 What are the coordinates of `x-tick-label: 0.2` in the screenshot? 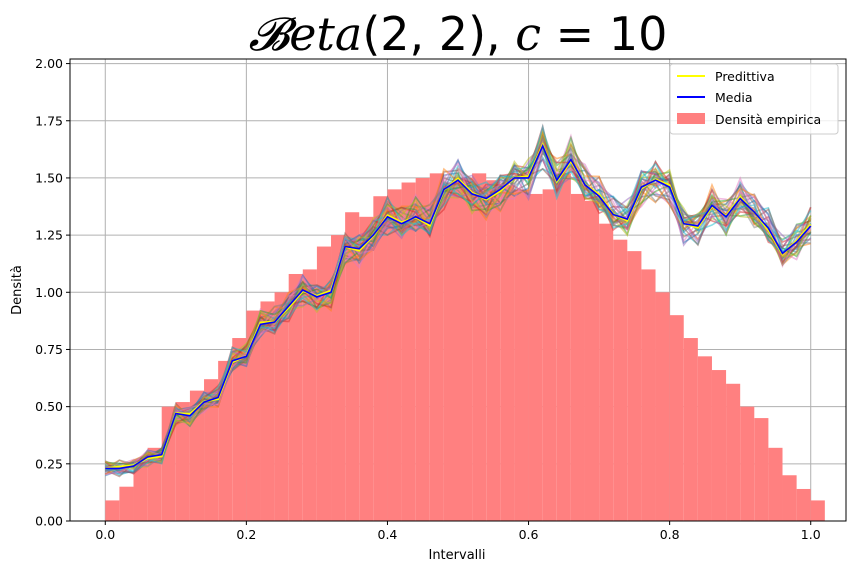 It's located at (246, 534).